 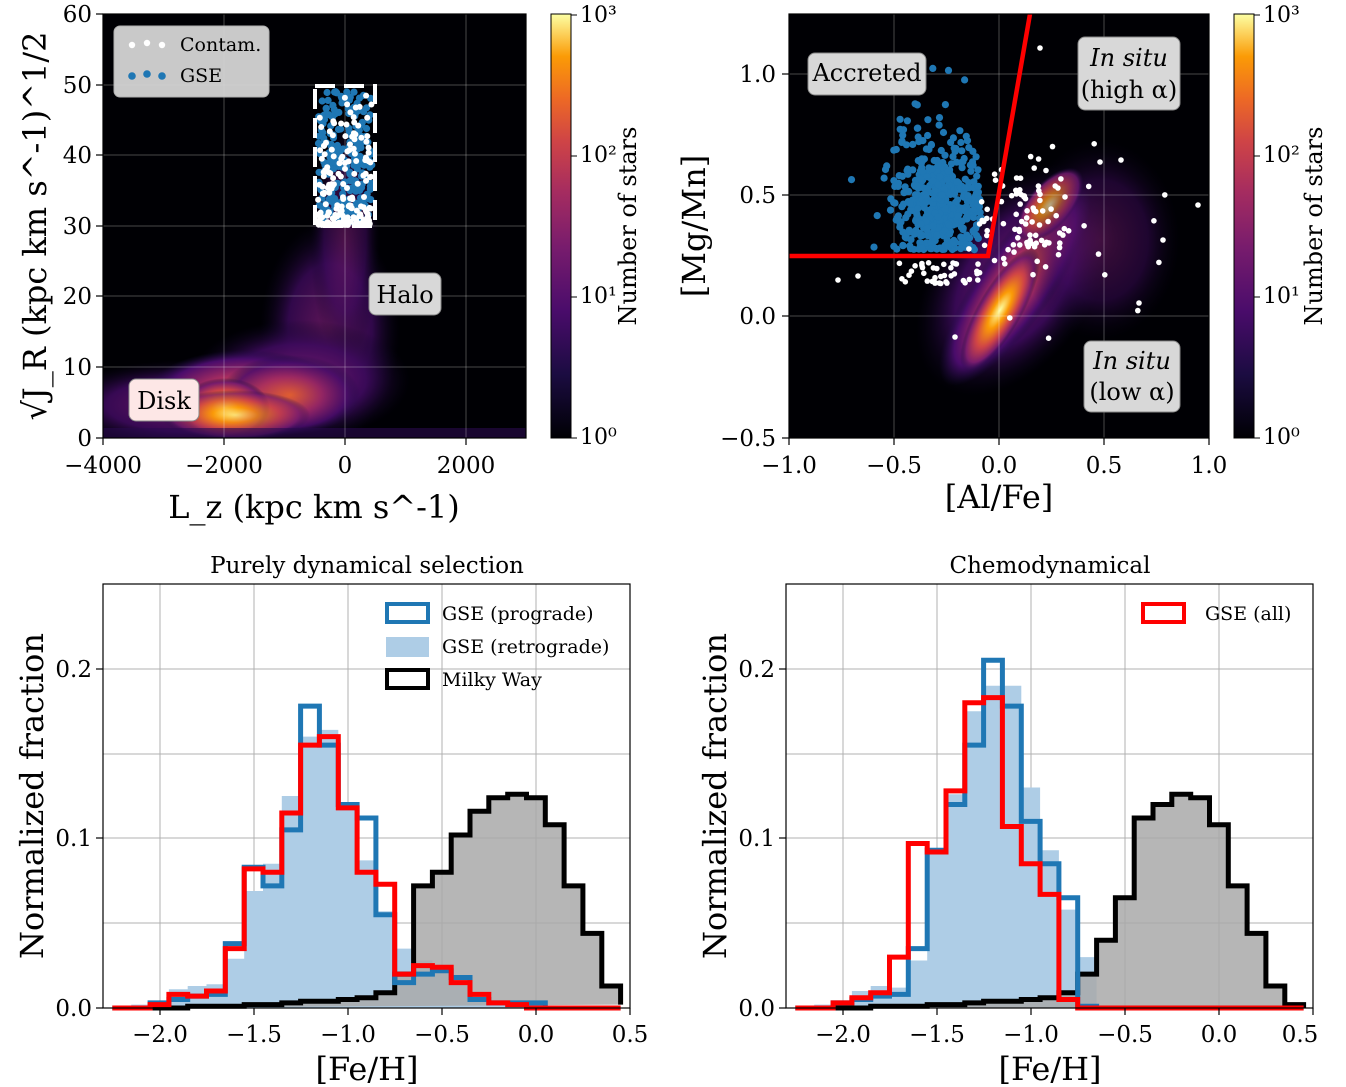 I want to click on legend-c-marker-retrograde, so click(x=407, y=647).